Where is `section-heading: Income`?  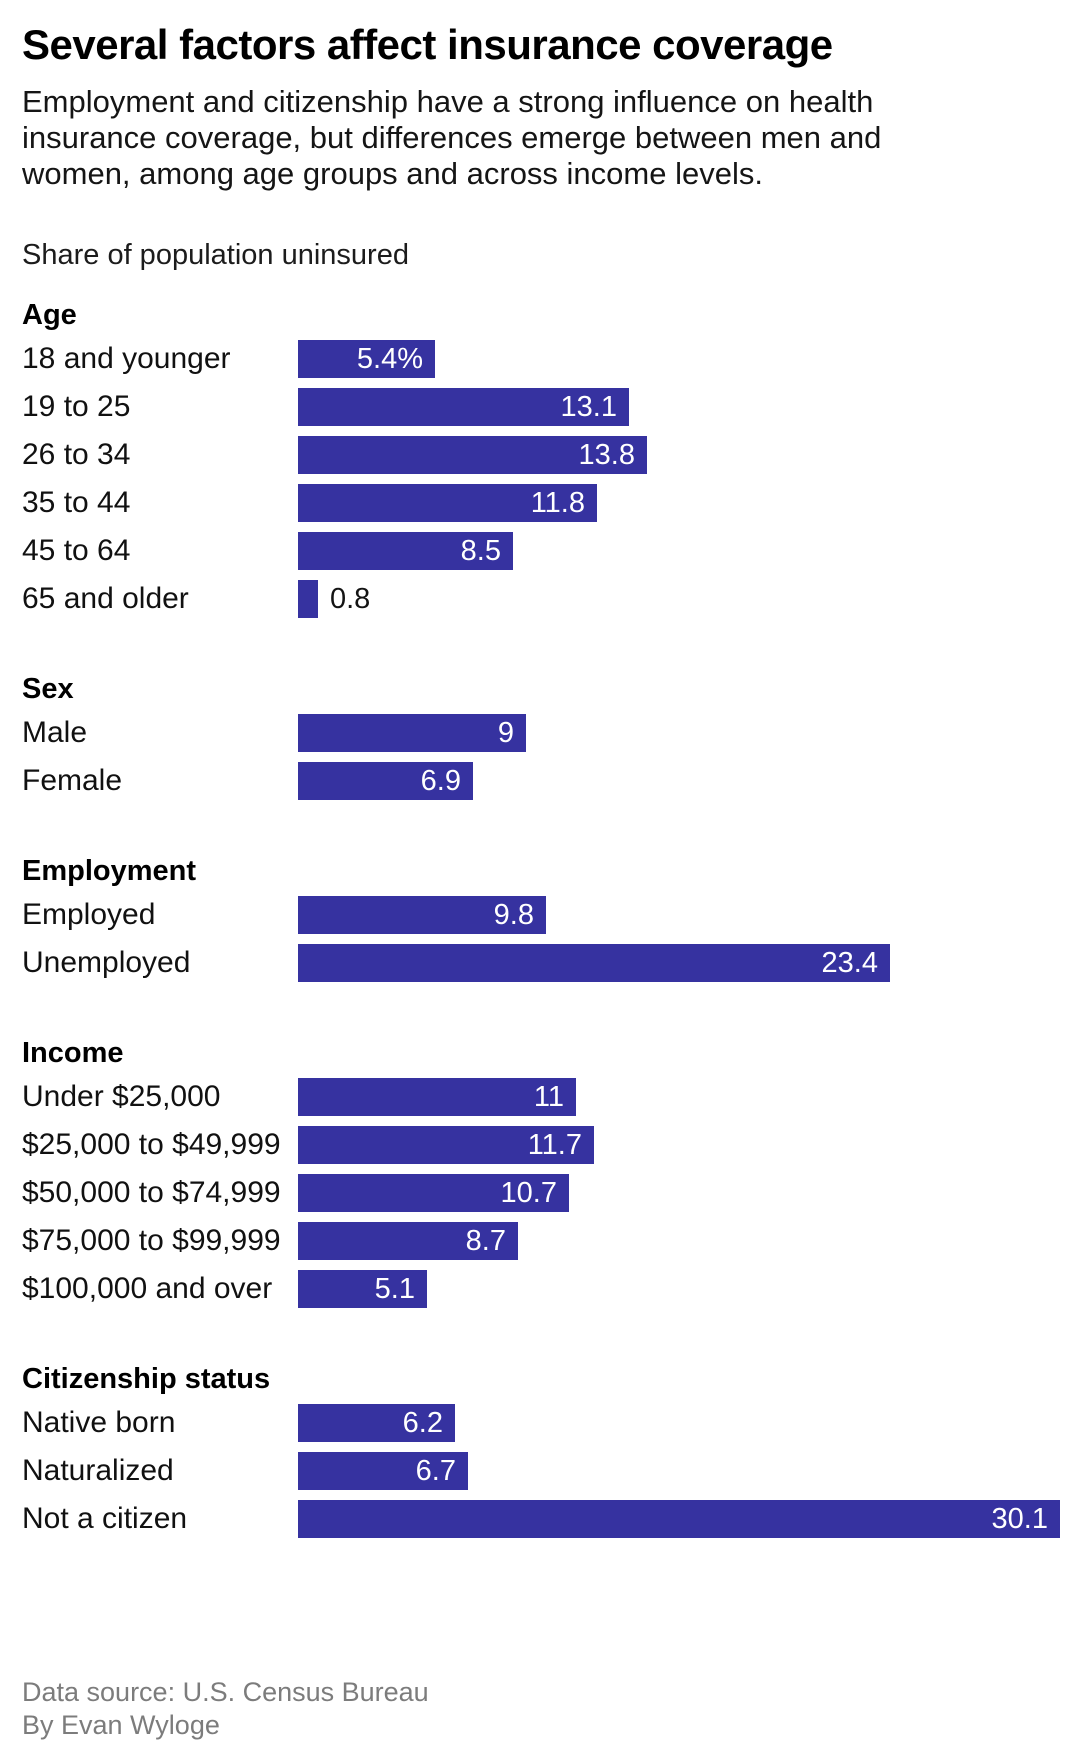
section-heading: Income is located at coordinates (73, 1053).